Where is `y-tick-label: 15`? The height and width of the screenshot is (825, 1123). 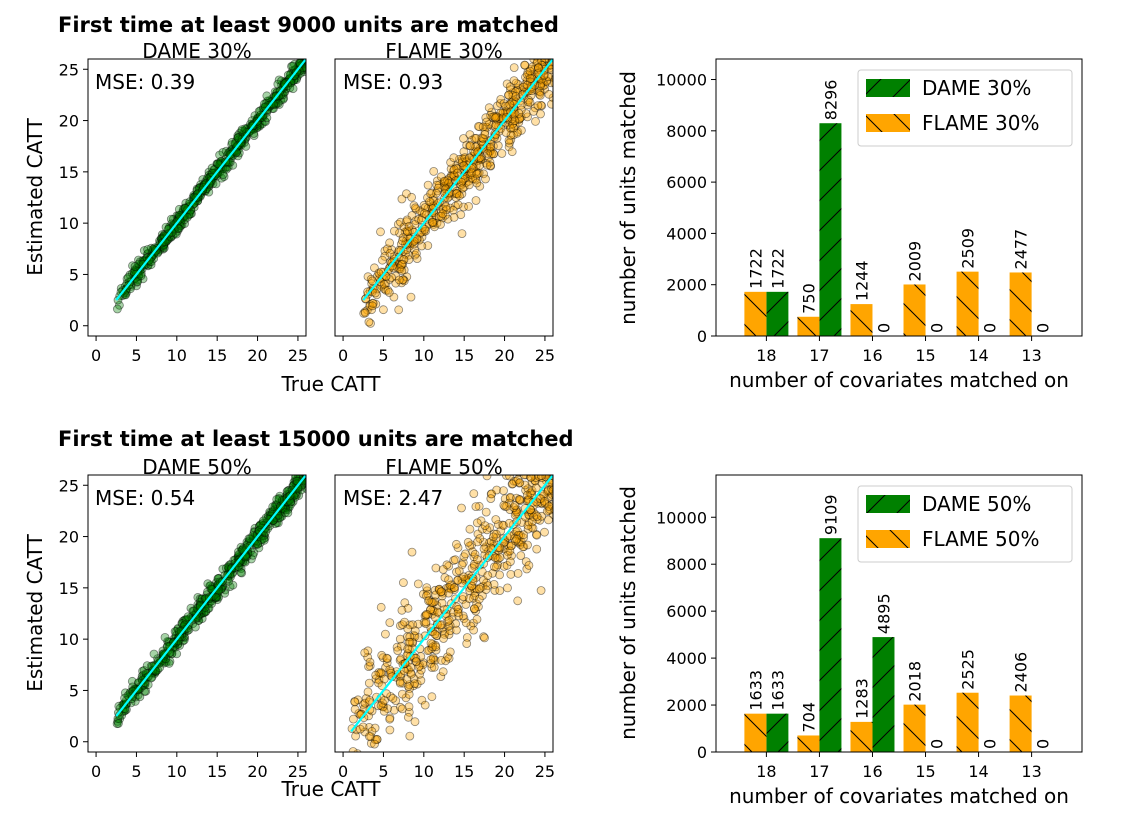
y-tick-label: 15 is located at coordinates (69, 588).